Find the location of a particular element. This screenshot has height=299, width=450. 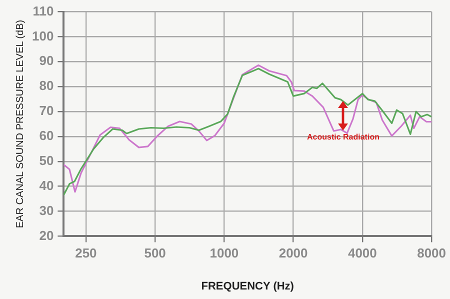

y-tick-label: 100 is located at coordinates (43, 36).